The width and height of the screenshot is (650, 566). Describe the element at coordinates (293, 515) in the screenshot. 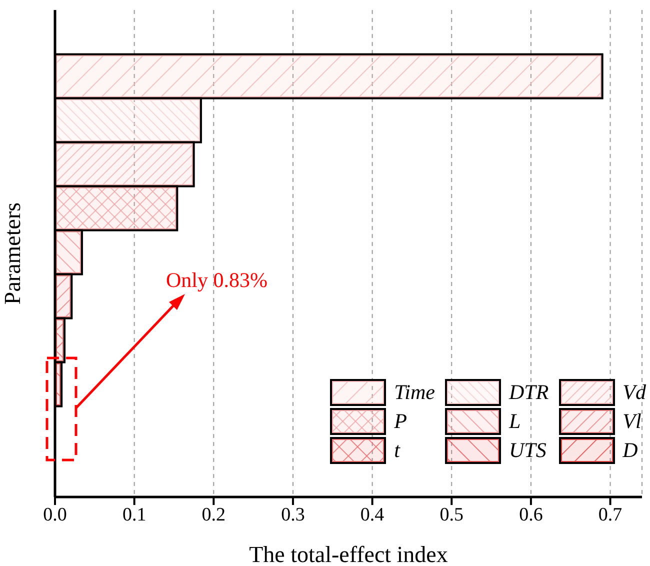

I see `x-tick-label: 0.3` at that location.